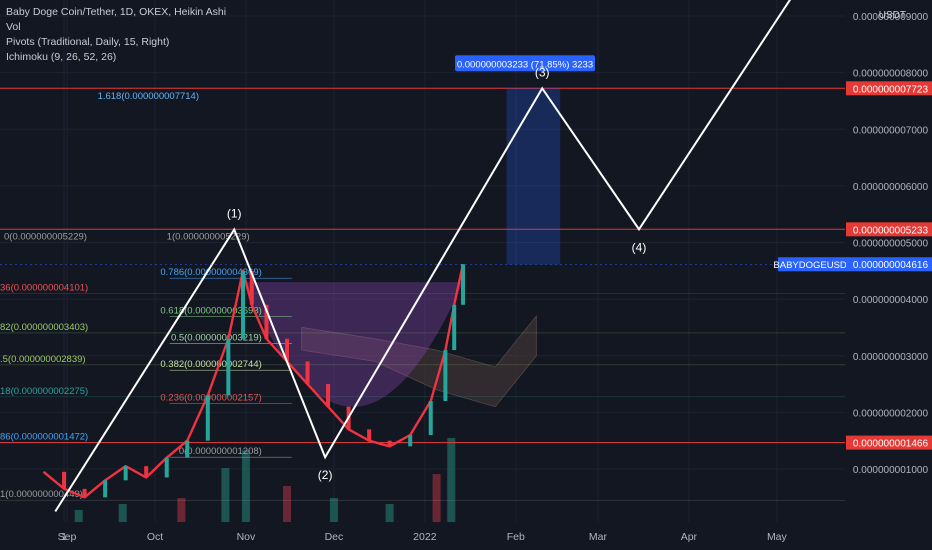 Image resolution: width=932 pixels, height=550 pixels. What do you see at coordinates (44, 391) in the screenshot?
I see `pivot-label: 18(0.000000002275)` at bounding box center [44, 391].